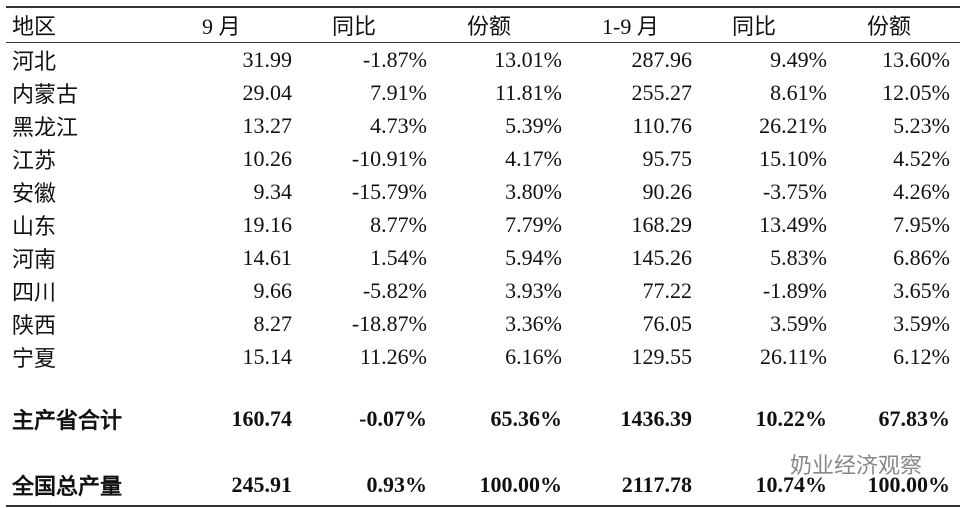 The height and width of the screenshot is (508, 966). What do you see at coordinates (273, 290) in the screenshot?
I see `cell: 9.66` at bounding box center [273, 290].